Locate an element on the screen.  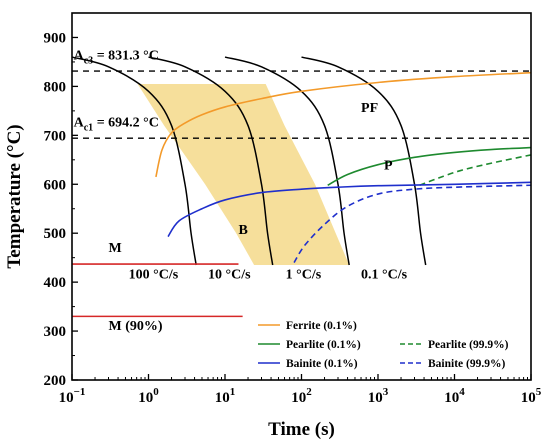
phase-label-1: M is located at coordinates (114, 248).